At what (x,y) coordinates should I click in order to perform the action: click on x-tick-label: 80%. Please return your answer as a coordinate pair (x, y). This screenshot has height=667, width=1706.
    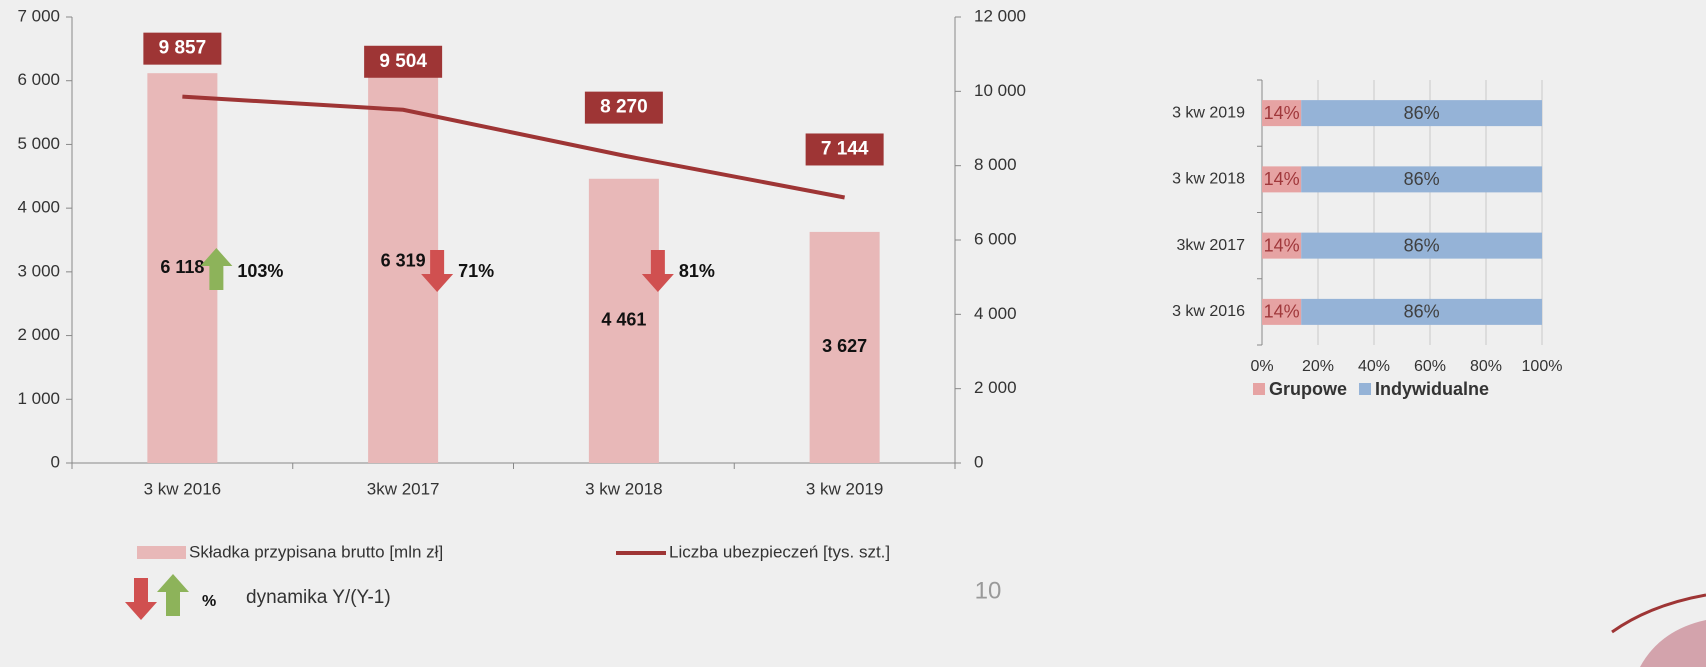
    Looking at the image, I should click on (1486, 366).